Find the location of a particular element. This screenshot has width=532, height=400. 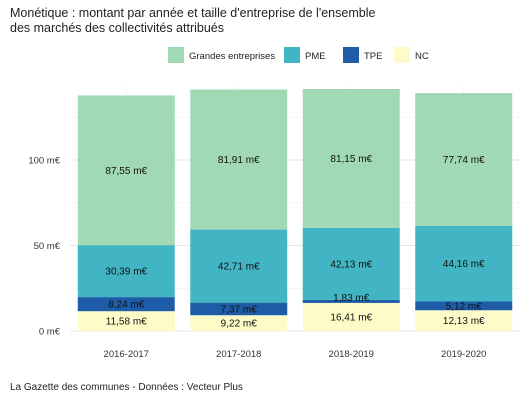

y-tick-label: 0 m€ is located at coordinates (50, 332).